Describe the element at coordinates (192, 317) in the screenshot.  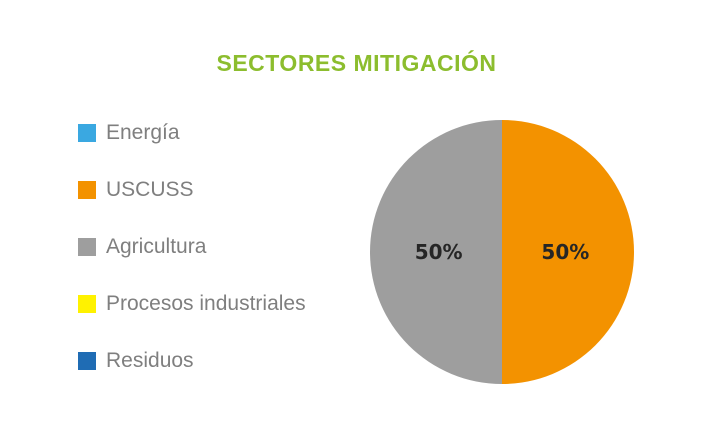
I see `legend-item: Procesos industriales` at that location.